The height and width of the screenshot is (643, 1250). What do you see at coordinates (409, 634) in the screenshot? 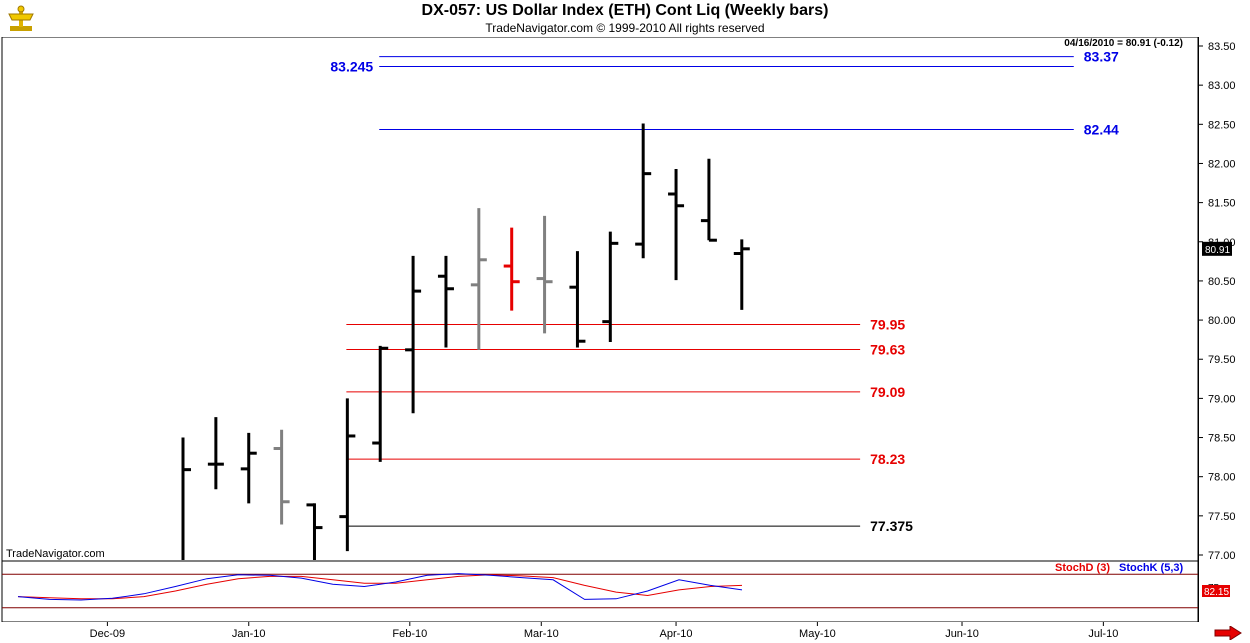
I see `x-tick-label: Feb-10` at bounding box center [409, 634].